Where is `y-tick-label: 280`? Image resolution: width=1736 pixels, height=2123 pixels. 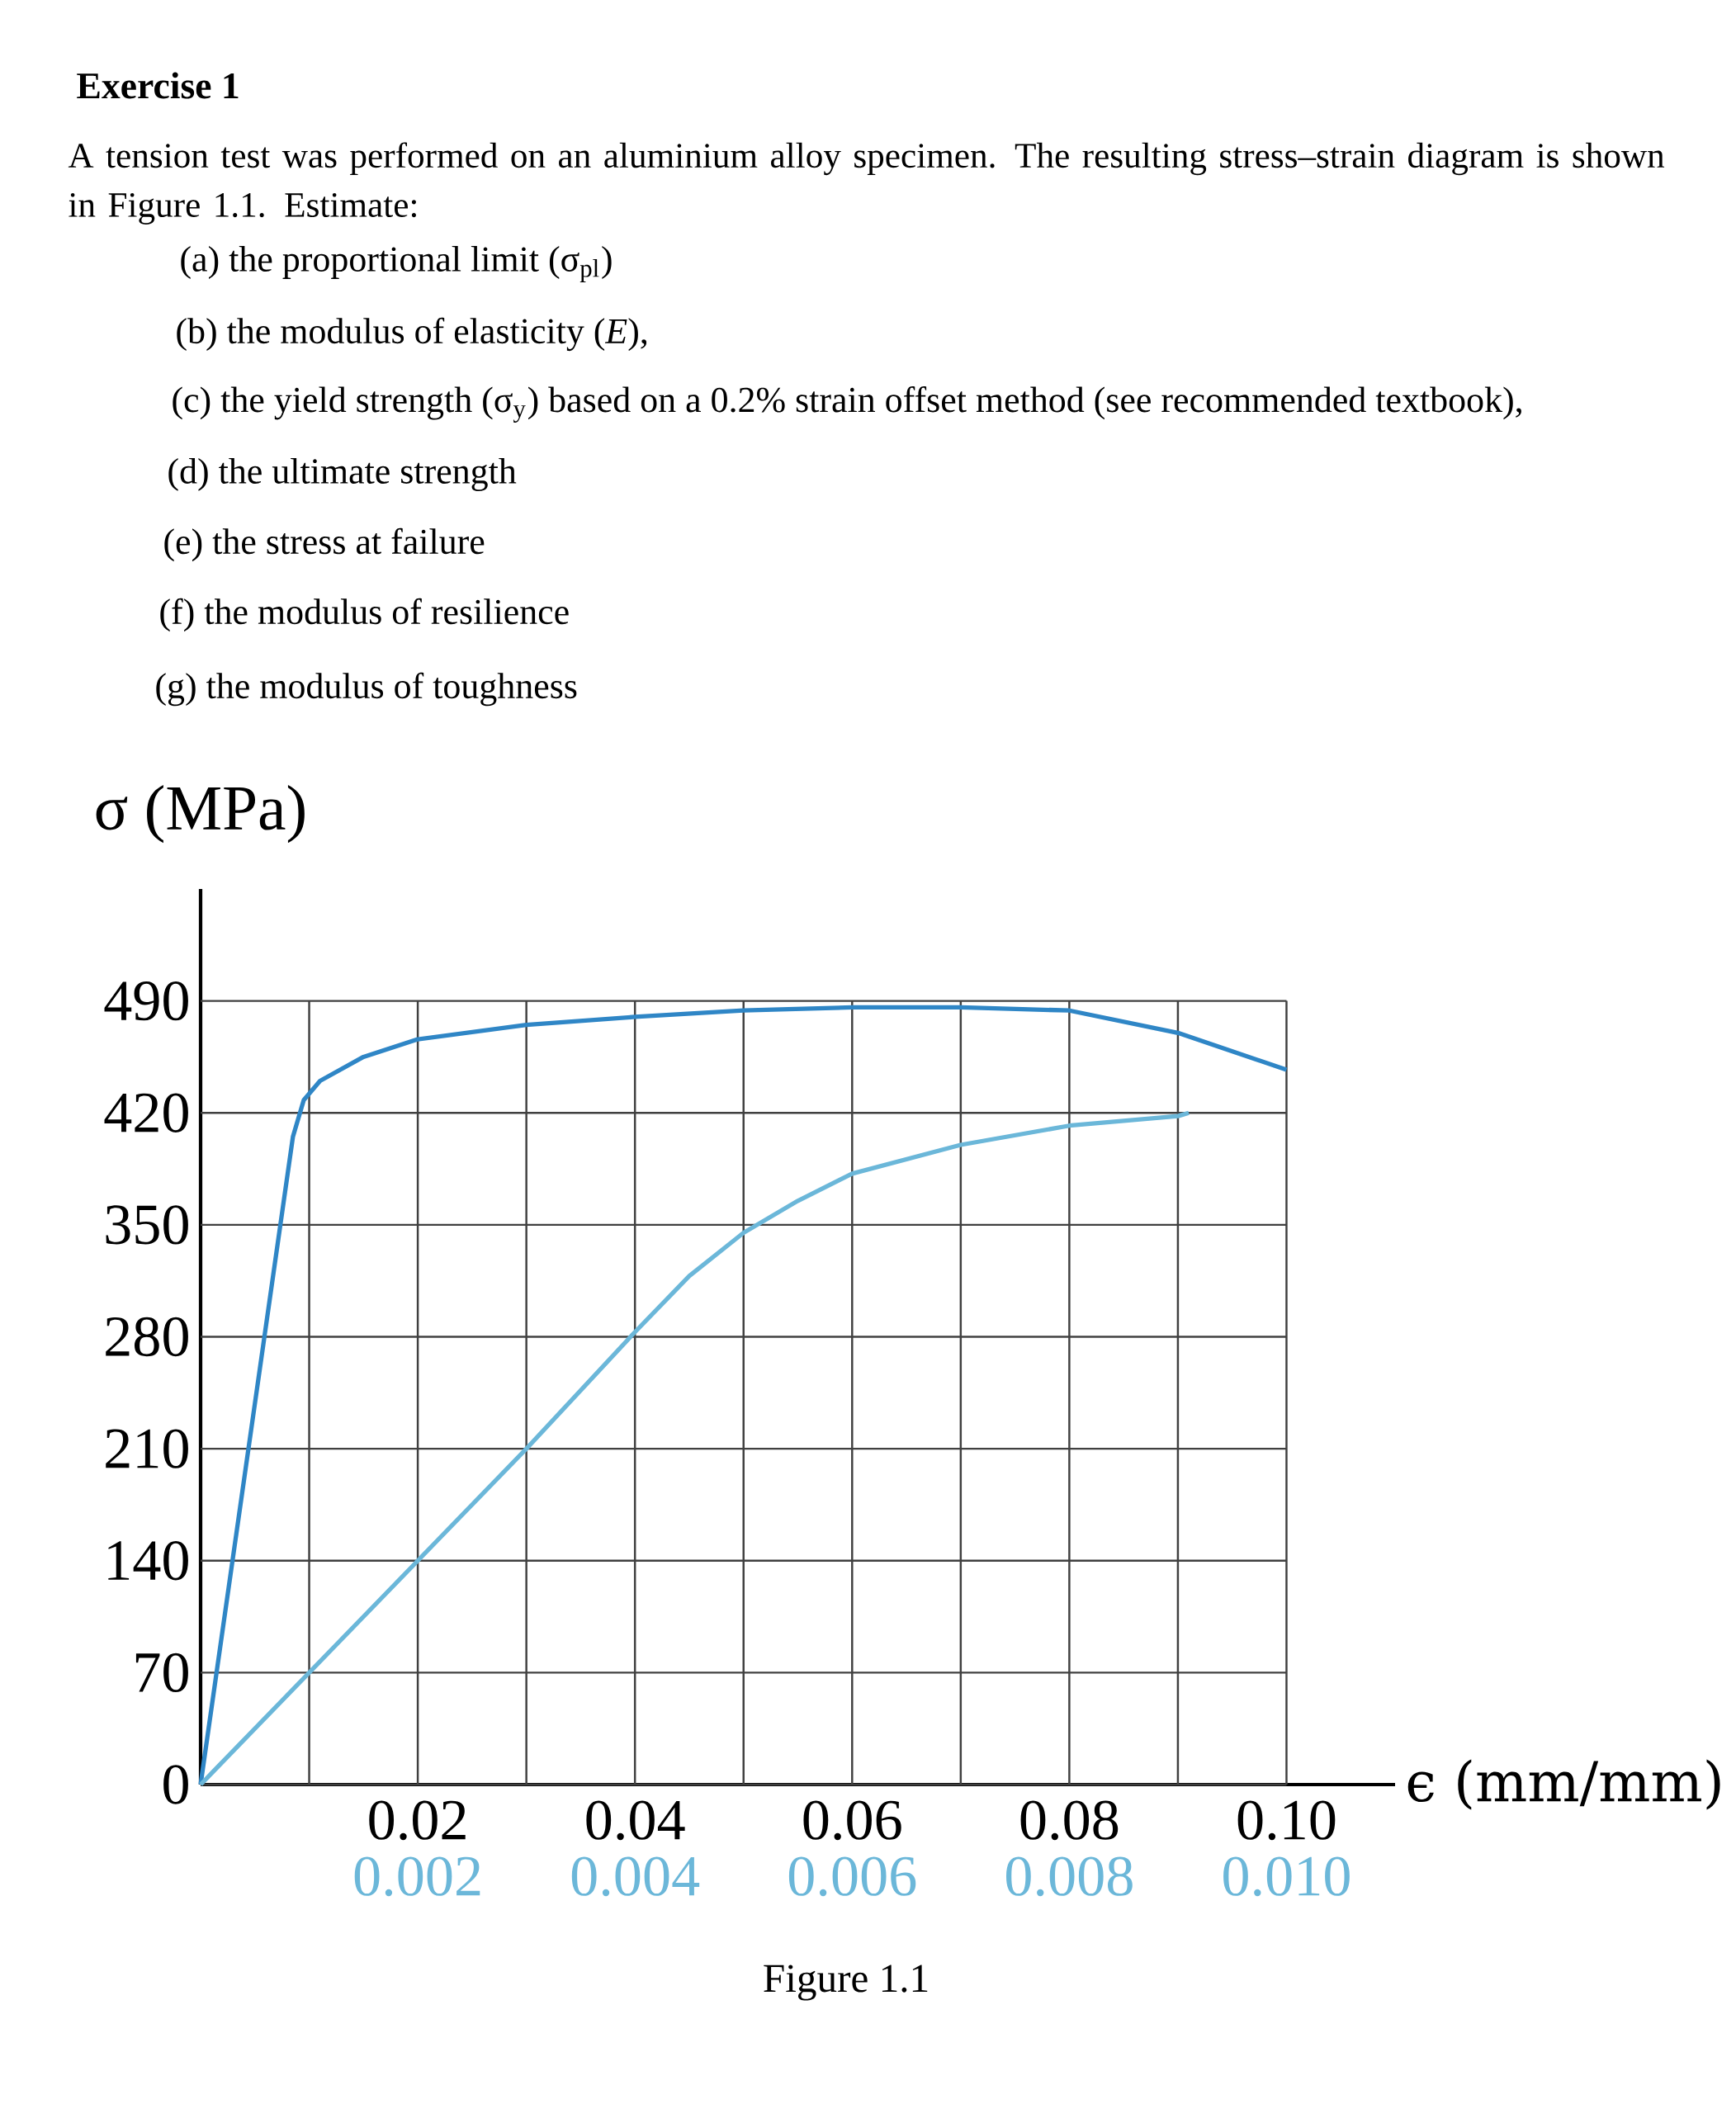 y-tick-label: 280 is located at coordinates (147, 1337).